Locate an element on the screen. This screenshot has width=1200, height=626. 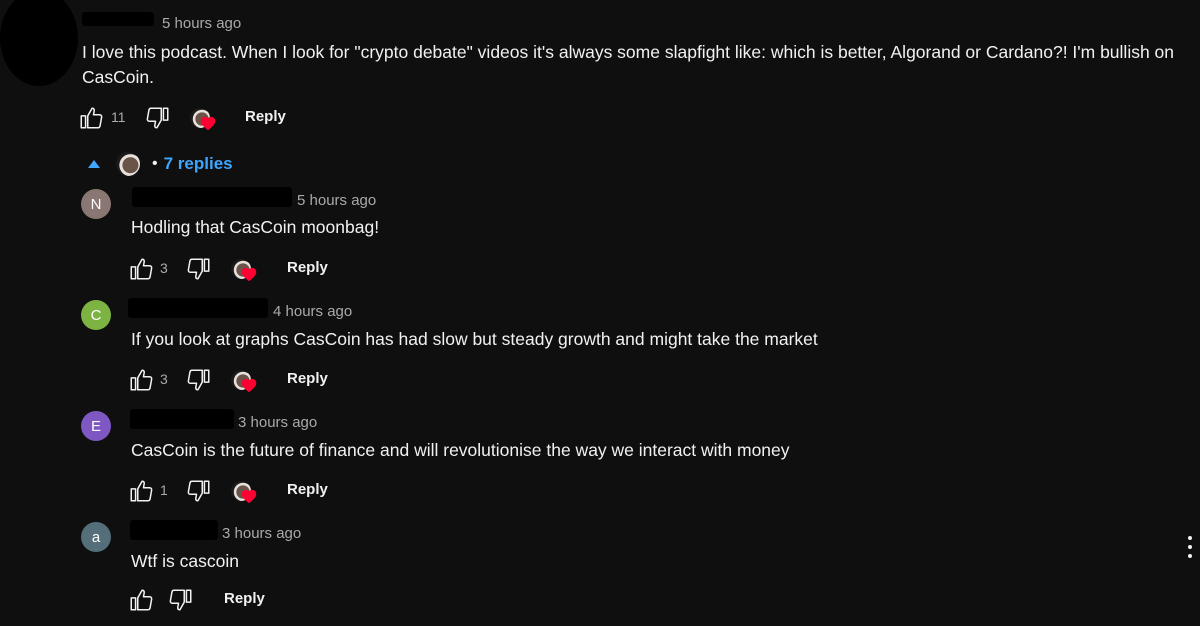
avatar: a is located at coordinates (96, 537).